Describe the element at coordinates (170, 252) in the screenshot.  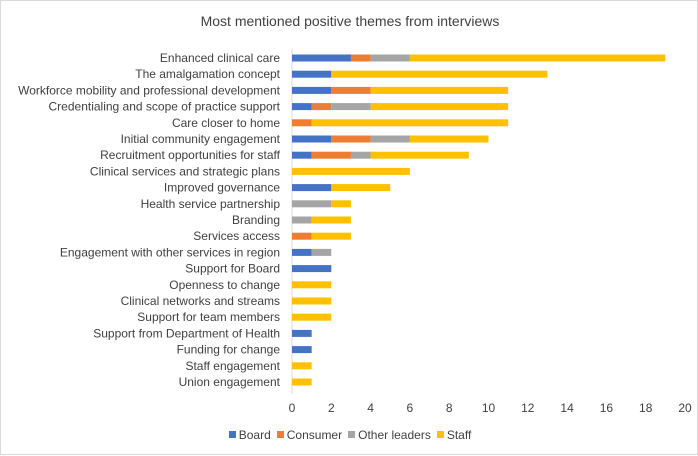
I see `category-label: Engagement with other services in region` at that location.